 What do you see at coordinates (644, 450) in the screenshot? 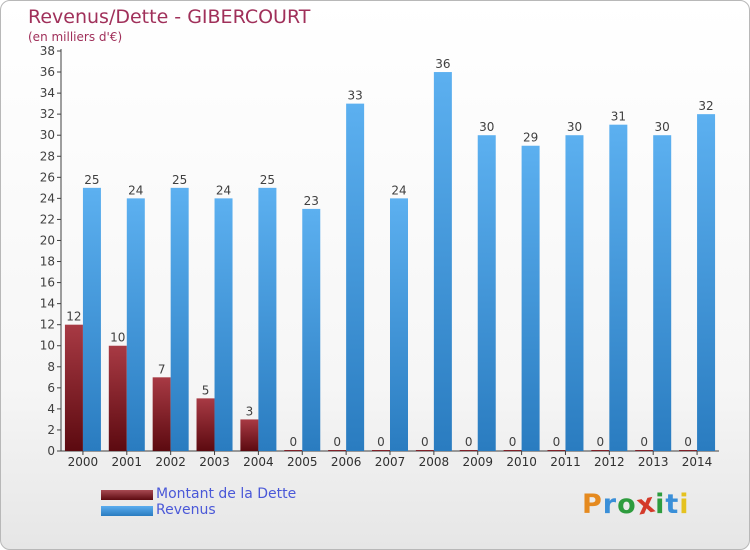
I see `bar-dette-2013` at bounding box center [644, 450].